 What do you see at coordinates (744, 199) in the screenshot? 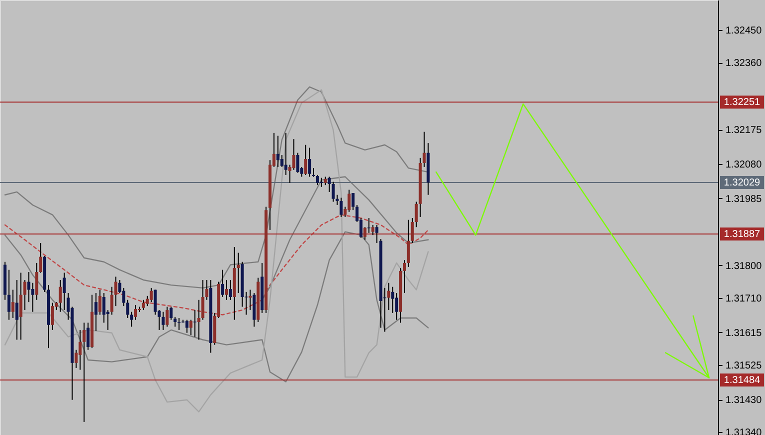
I see `y-tick-label: 1.31985` at bounding box center [744, 199].